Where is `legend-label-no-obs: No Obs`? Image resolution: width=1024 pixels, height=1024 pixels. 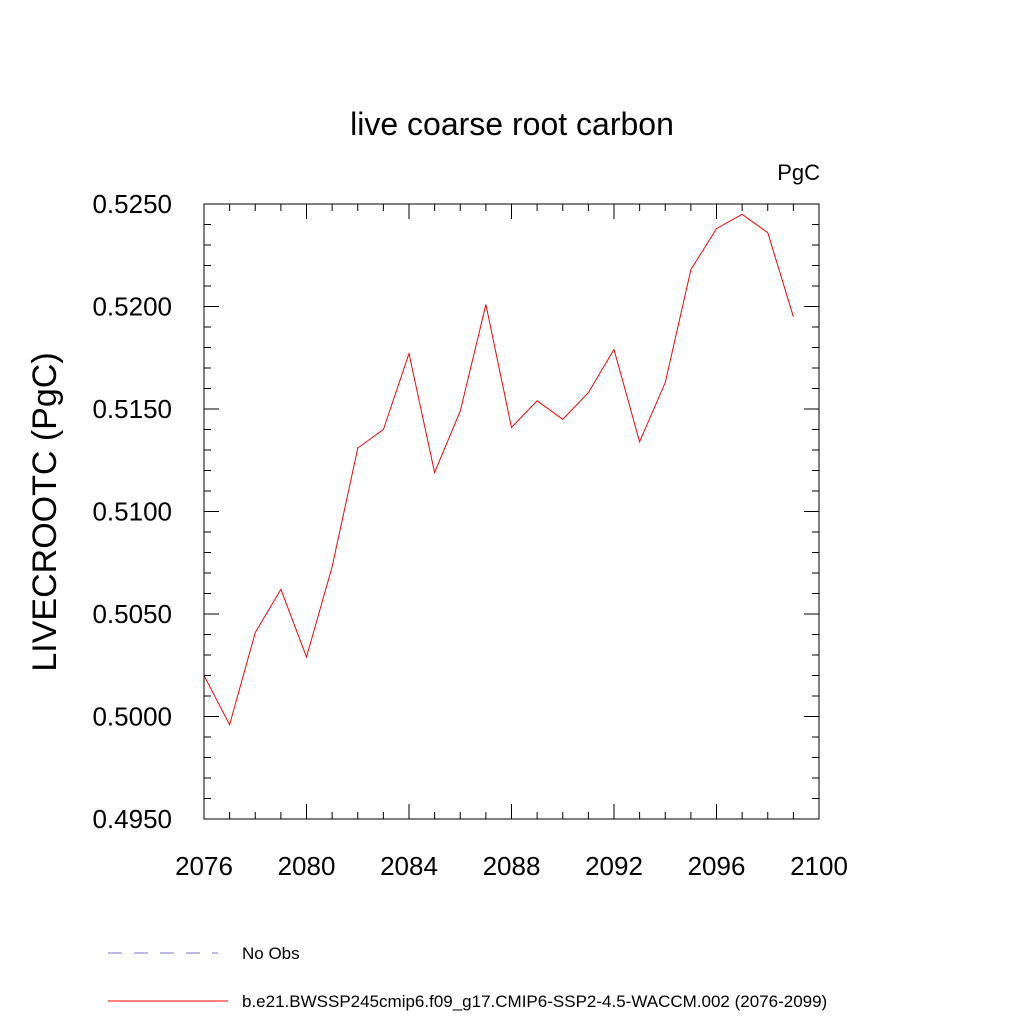 legend-label-no-obs: No Obs is located at coordinates (271, 953).